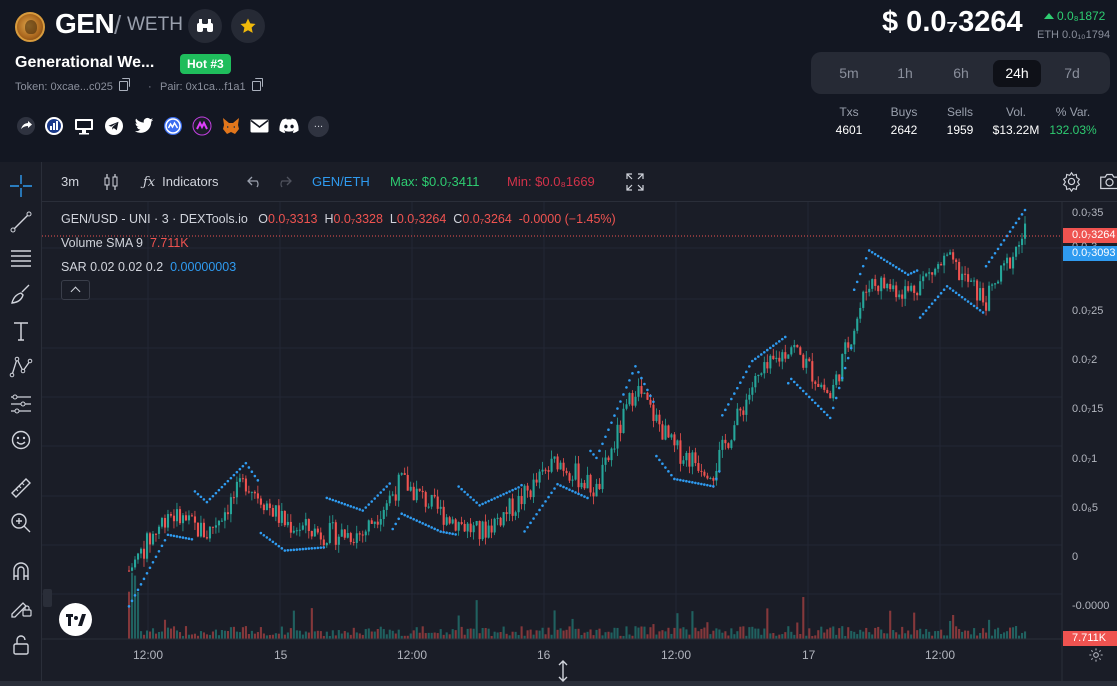  What do you see at coordinates (21, 367) in the screenshot?
I see `pattern-tool` at bounding box center [21, 367].